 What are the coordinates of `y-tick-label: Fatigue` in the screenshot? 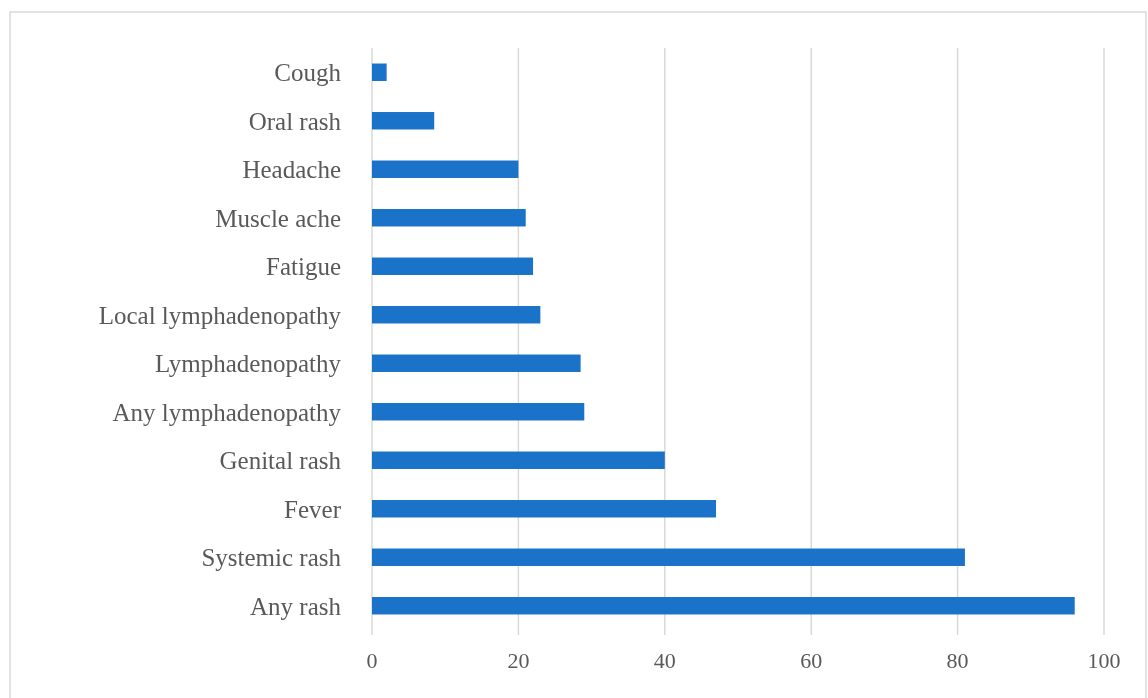 It's located at (303, 266).